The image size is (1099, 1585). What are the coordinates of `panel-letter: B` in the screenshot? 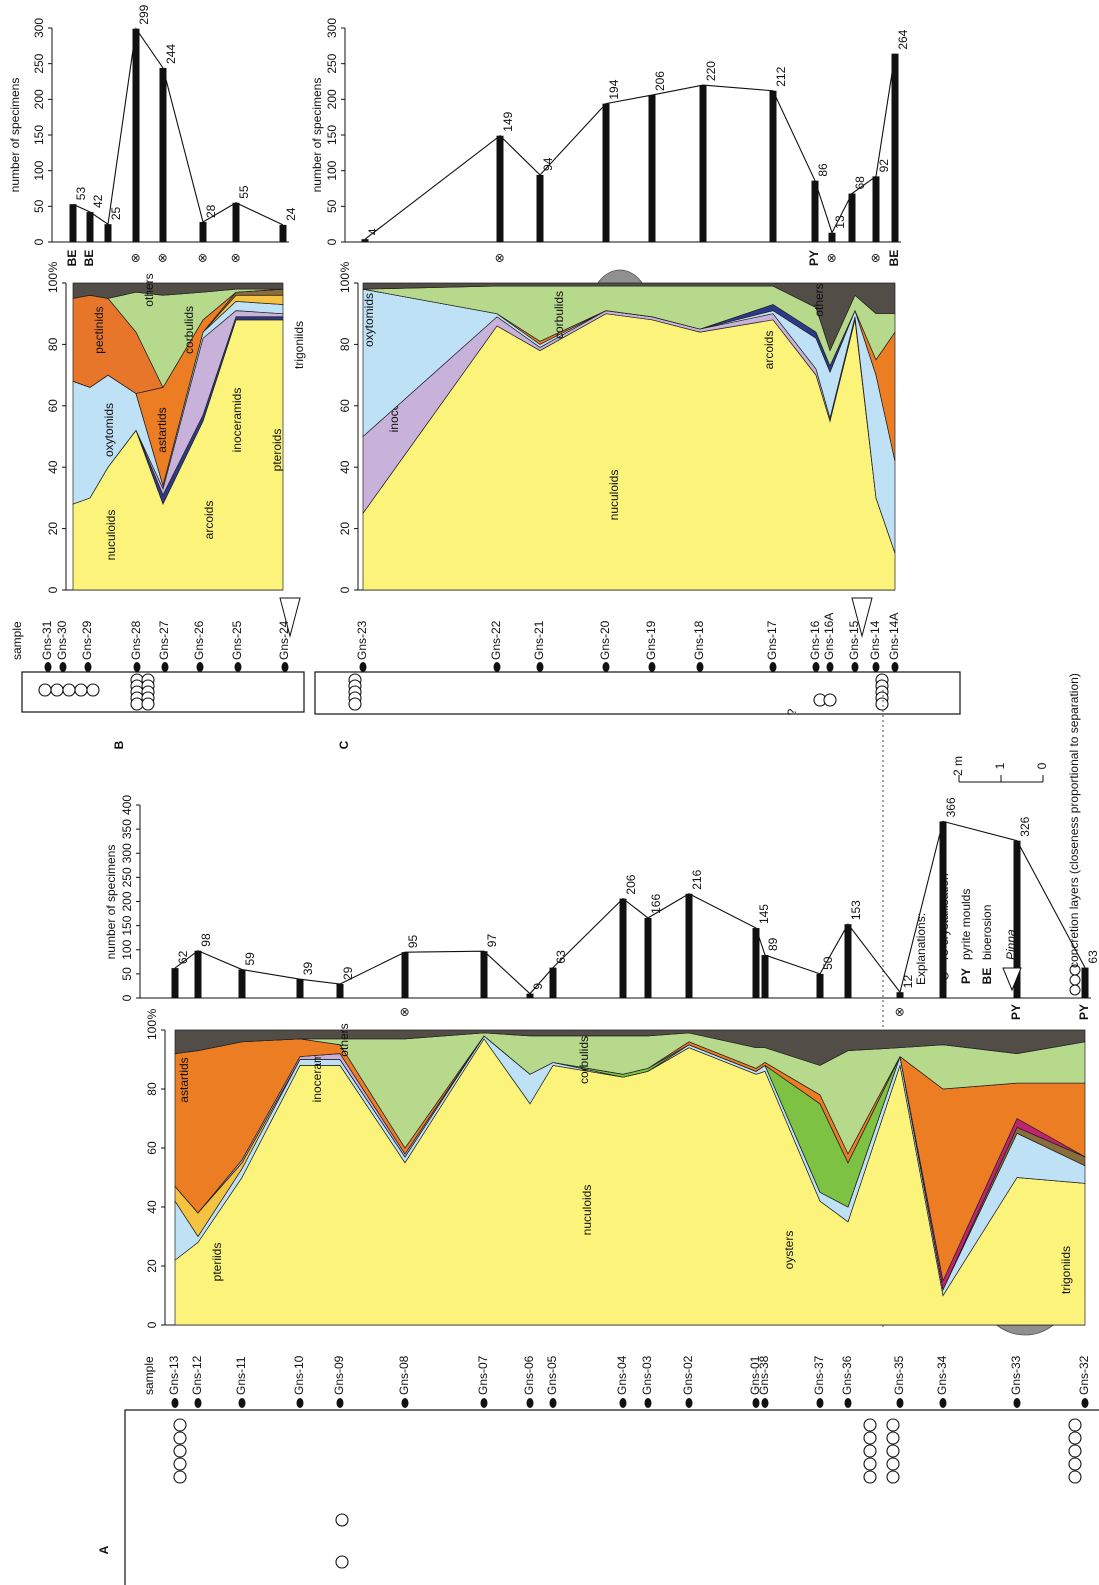 It's located at (119, 744).